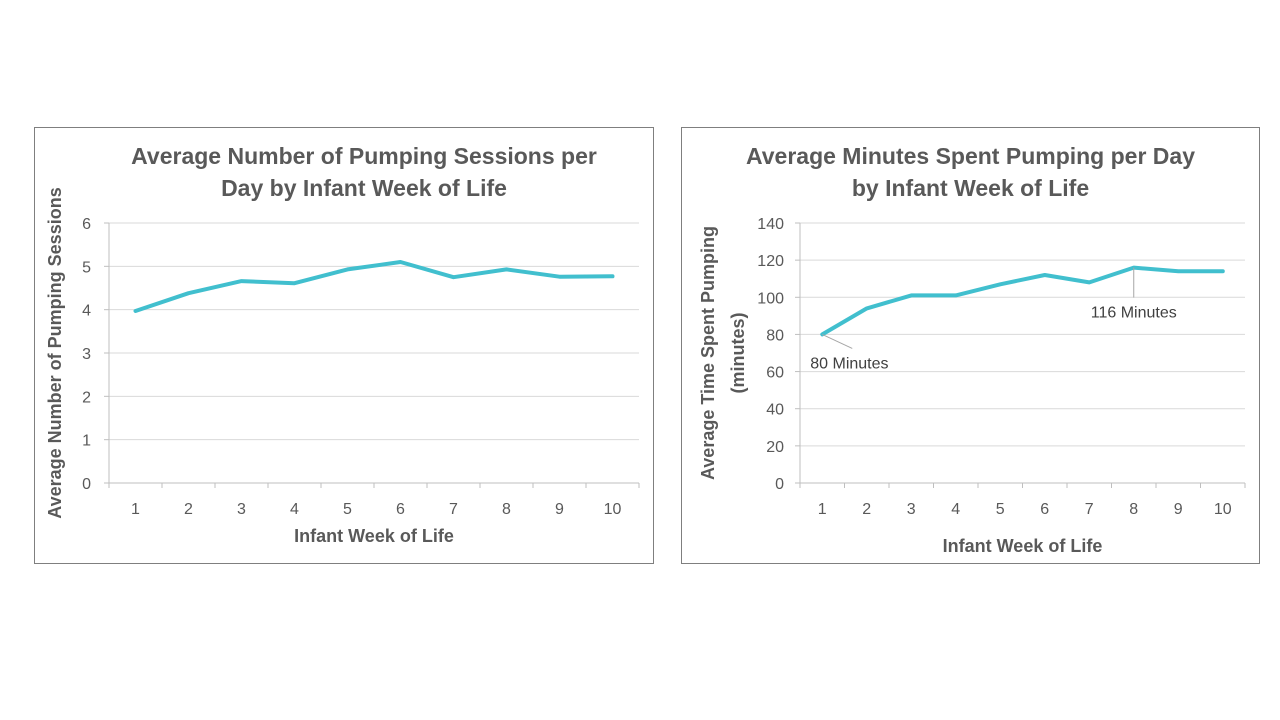  I want to click on y-axis-title-line: (minutes), so click(738, 352).